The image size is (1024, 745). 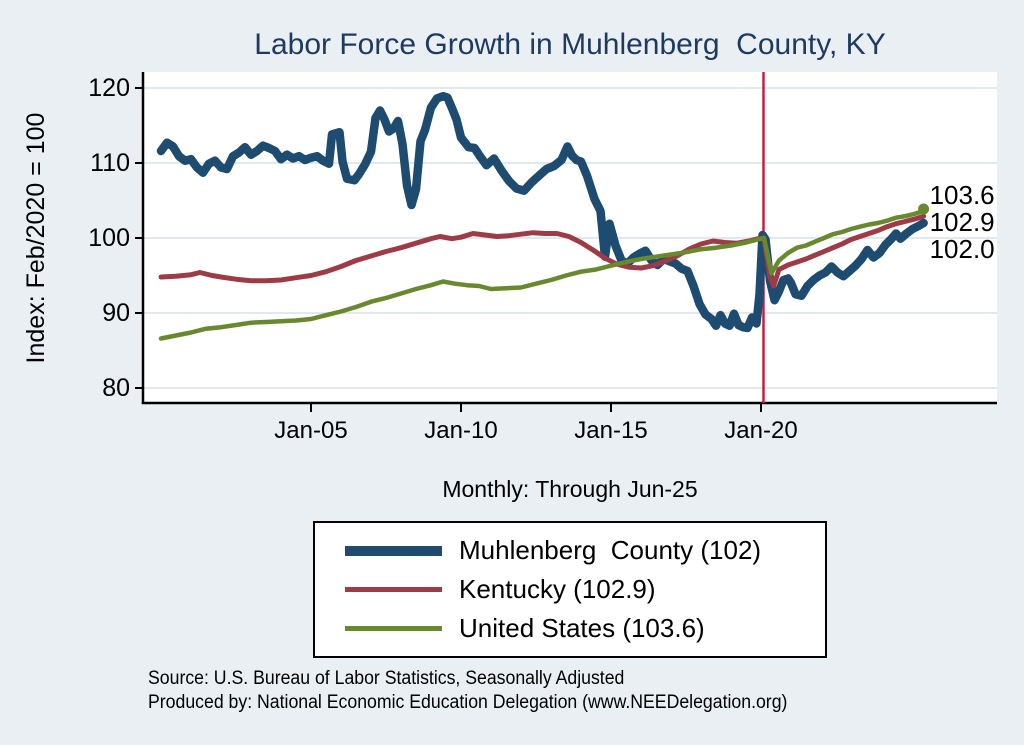 I want to click on legend-item-muhlenberg: Muhlenberg County (102), so click(x=585, y=550).